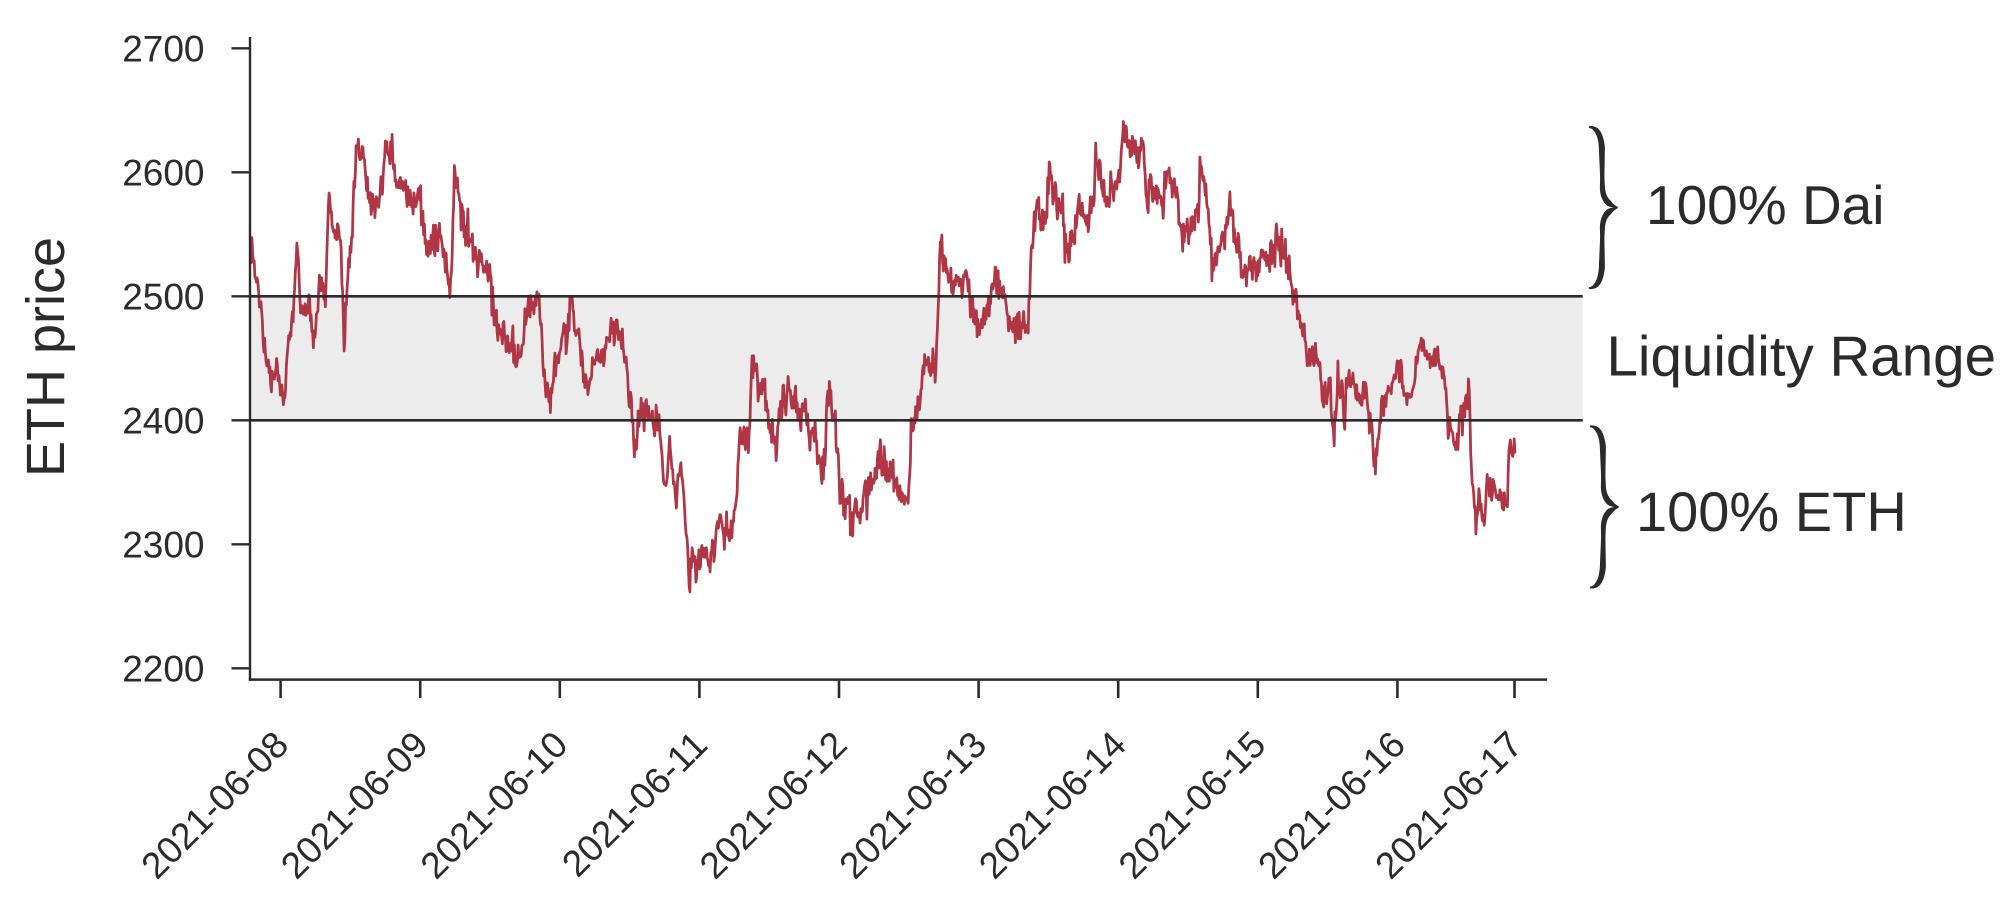  Describe the element at coordinates (163, 669) in the screenshot. I see `svg-text: 2200` at that location.